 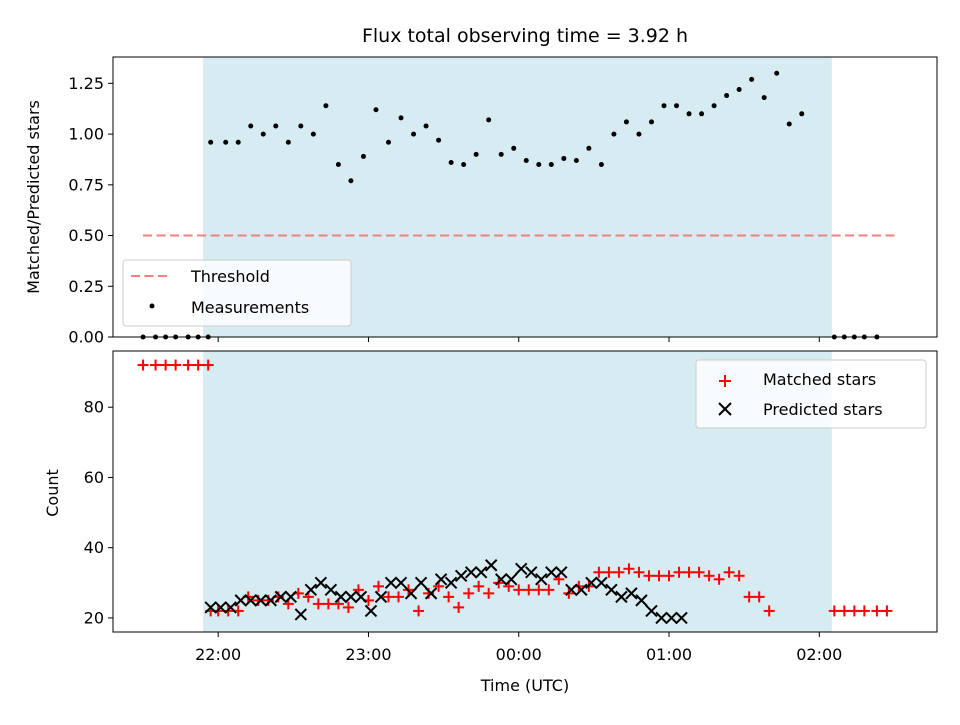 What do you see at coordinates (86, 337) in the screenshot?
I see `ratio-y-tick-label: 0.00` at bounding box center [86, 337].